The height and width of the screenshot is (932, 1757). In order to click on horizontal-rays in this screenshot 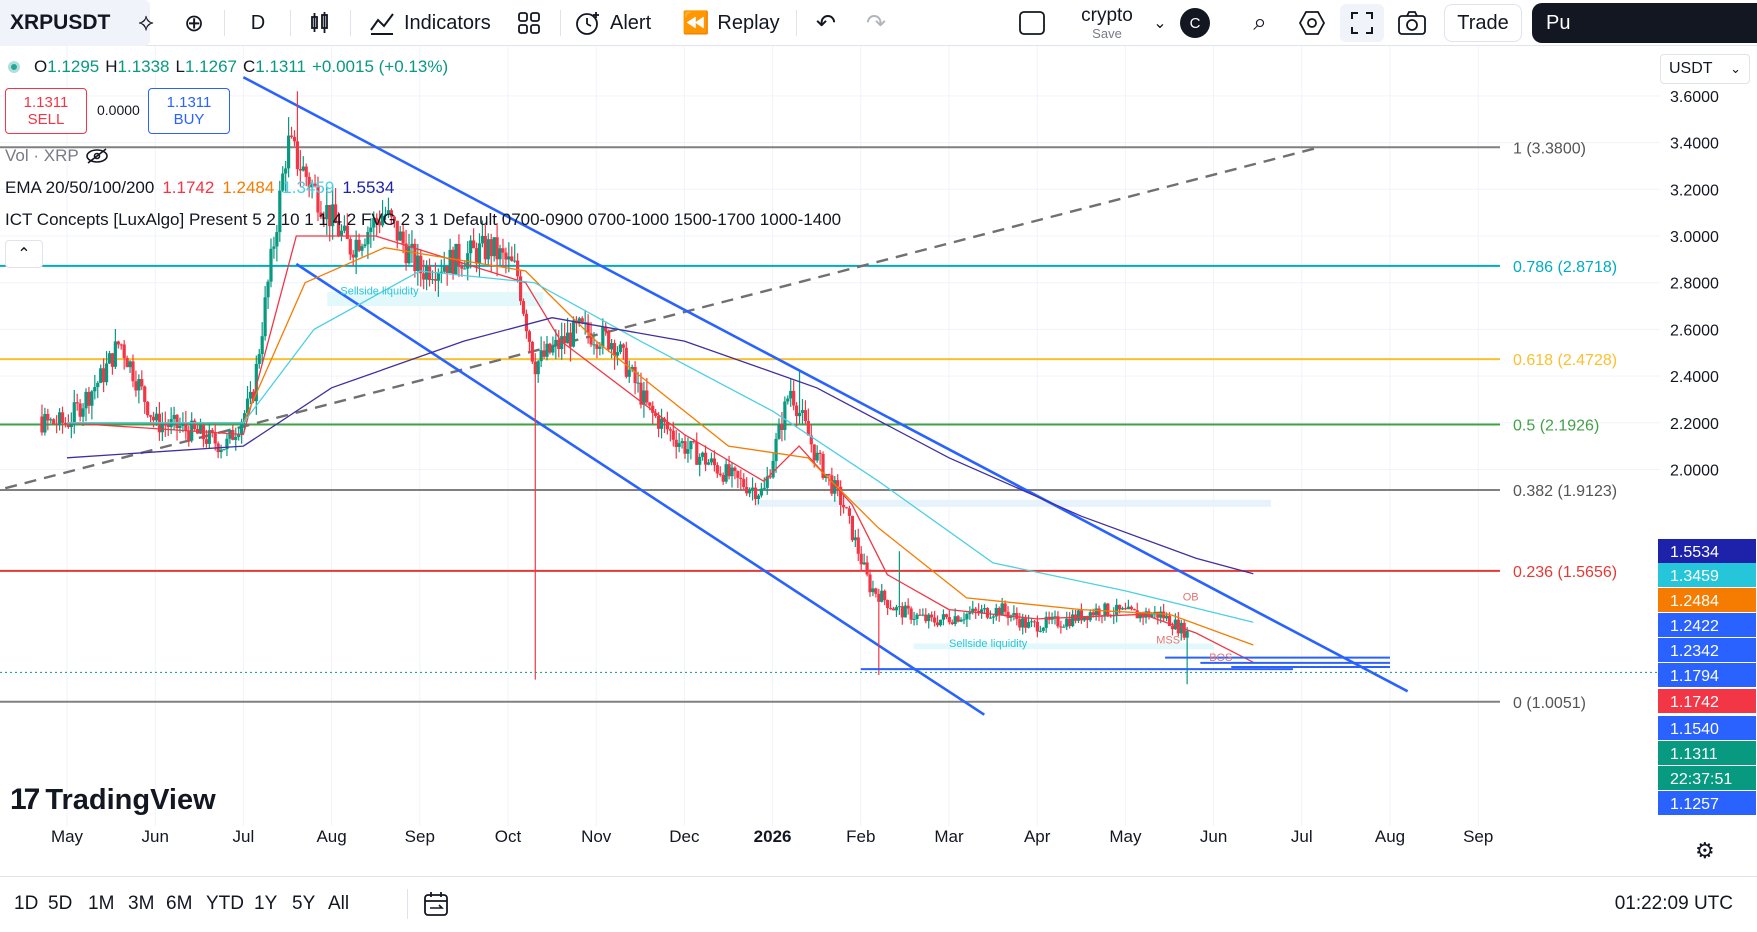, I will do `click(830, 664)`.